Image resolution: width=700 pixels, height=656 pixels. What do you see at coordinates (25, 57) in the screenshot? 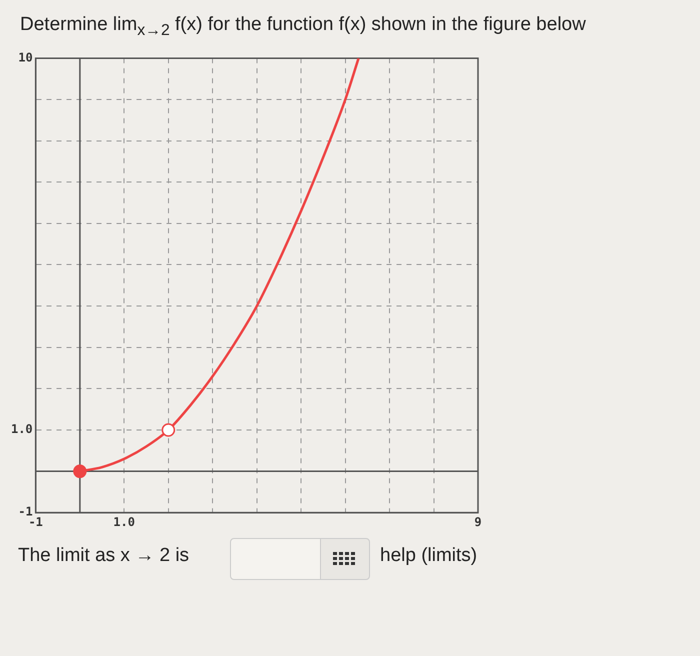
I see `y-tick-label: 10` at bounding box center [25, 57].